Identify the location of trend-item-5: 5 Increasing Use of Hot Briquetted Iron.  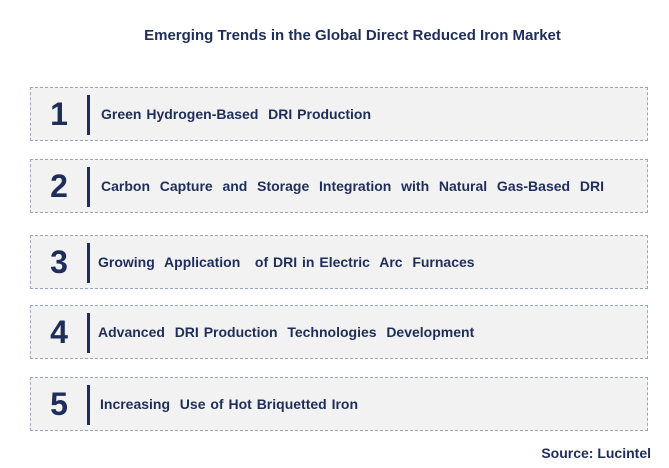
(339, 404).